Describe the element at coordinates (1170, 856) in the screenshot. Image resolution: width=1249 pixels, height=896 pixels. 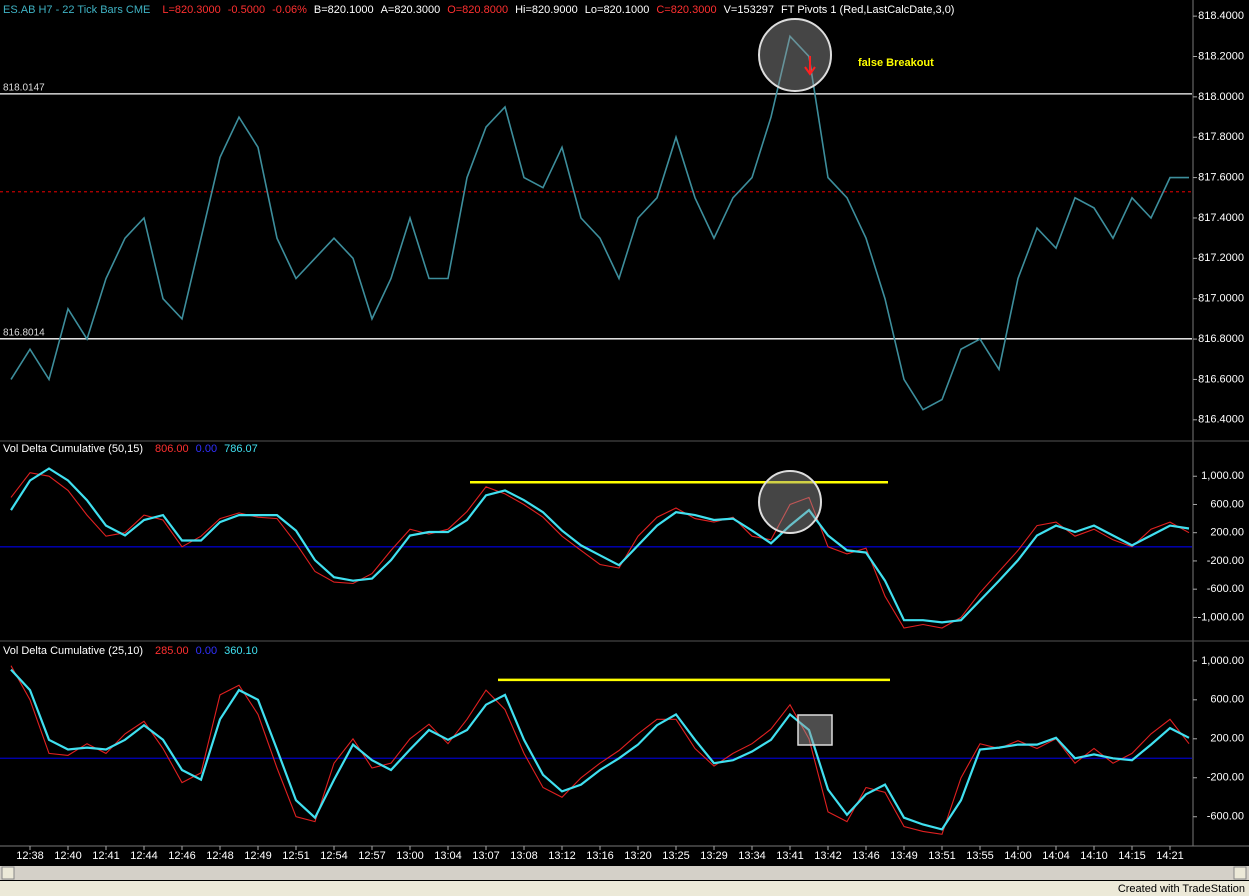
I see `x-tick-label: 14:21` at that location.